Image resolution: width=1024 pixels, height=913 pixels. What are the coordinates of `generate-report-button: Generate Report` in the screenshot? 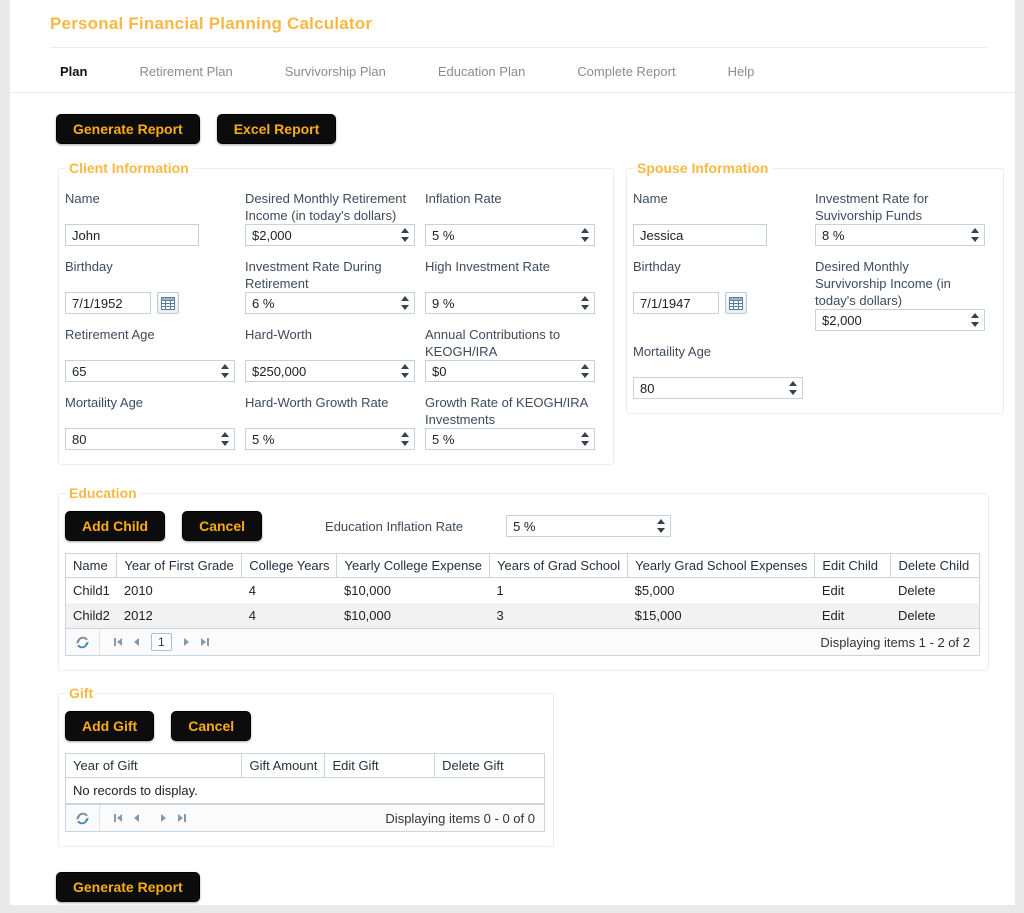 It's located at (128, 129).